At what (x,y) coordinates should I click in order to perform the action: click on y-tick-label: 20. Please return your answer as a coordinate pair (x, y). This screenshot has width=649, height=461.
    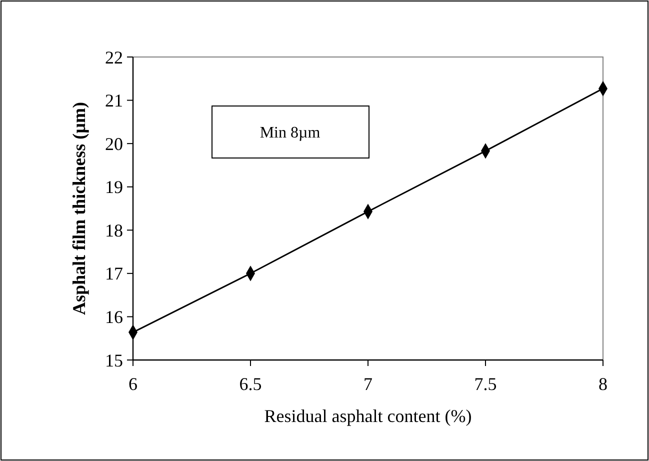
    Looking at the image, I should click on (114, 144).